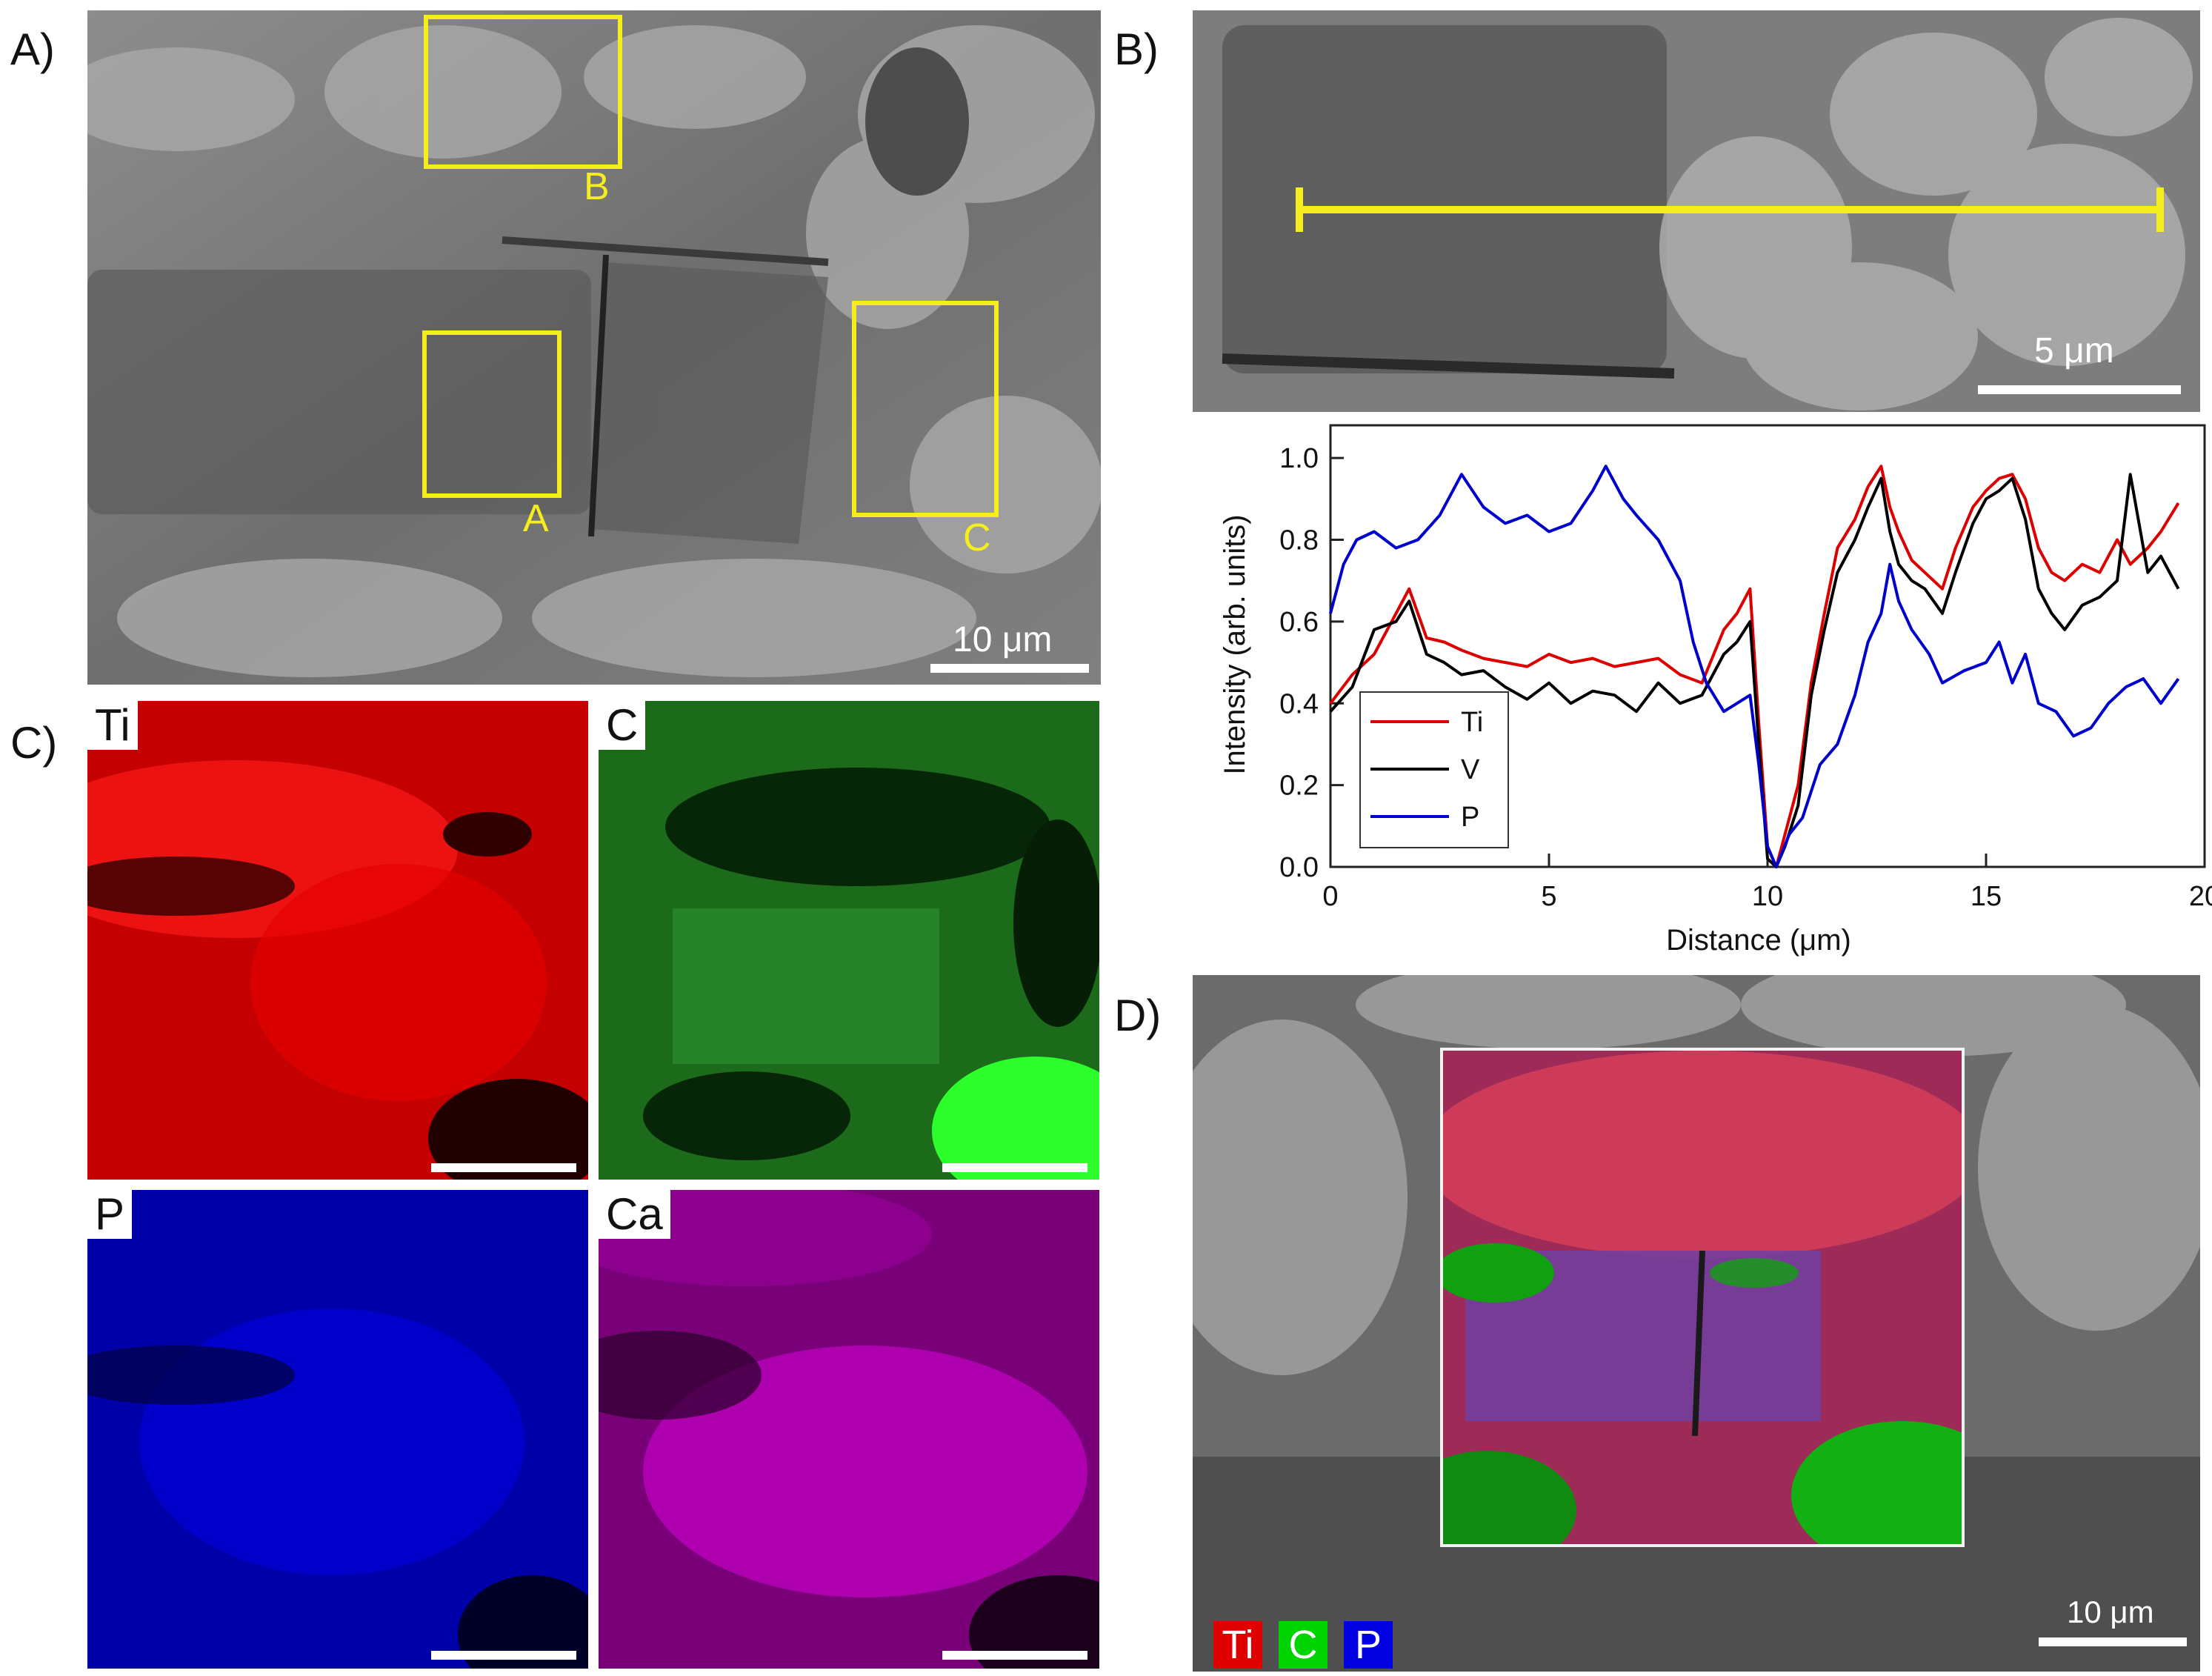  Describe the element at coordinates (1003, 639) in the screenshot. I see `panel-a-scale-label: 10 μm` at that location.